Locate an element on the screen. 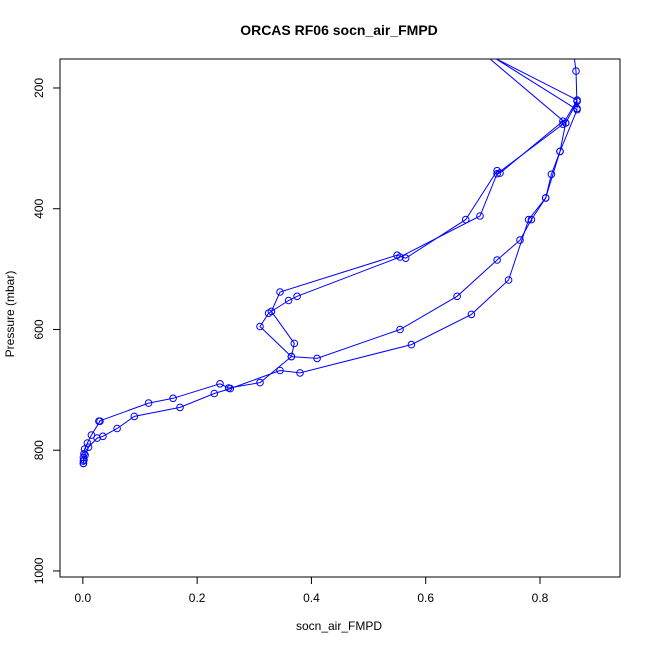  y-axis: 200 400 600 800 1000 is located at coordinates (46, 331).